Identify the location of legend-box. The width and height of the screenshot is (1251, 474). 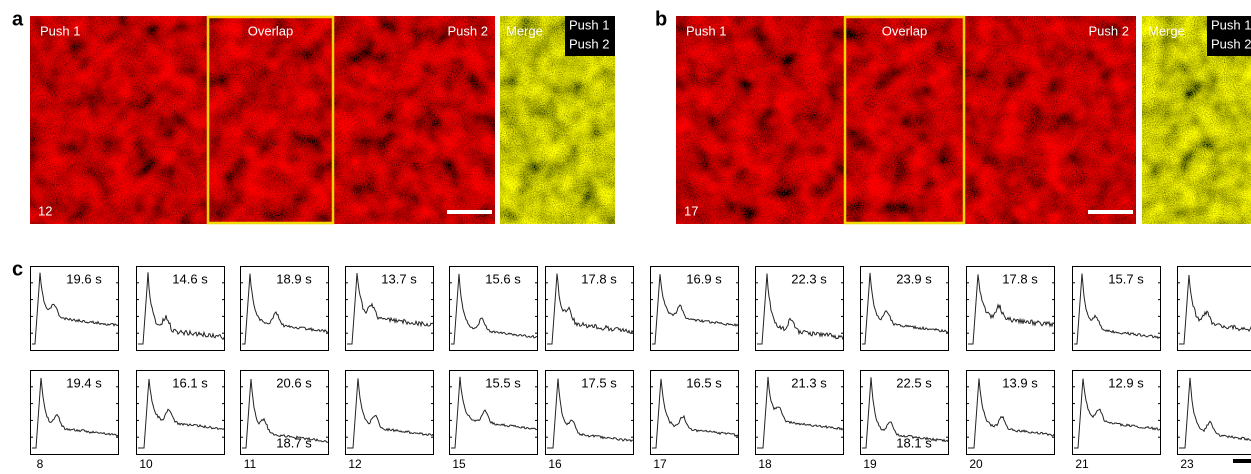
(590, 36).